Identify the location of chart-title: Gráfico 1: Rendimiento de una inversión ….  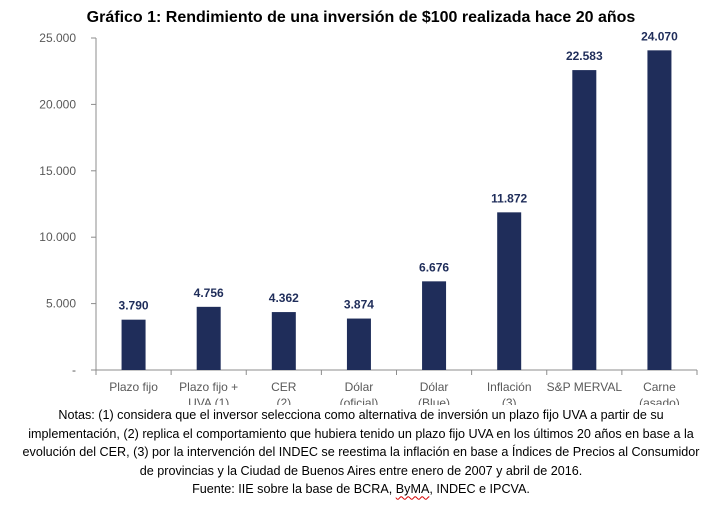
(361, 17).